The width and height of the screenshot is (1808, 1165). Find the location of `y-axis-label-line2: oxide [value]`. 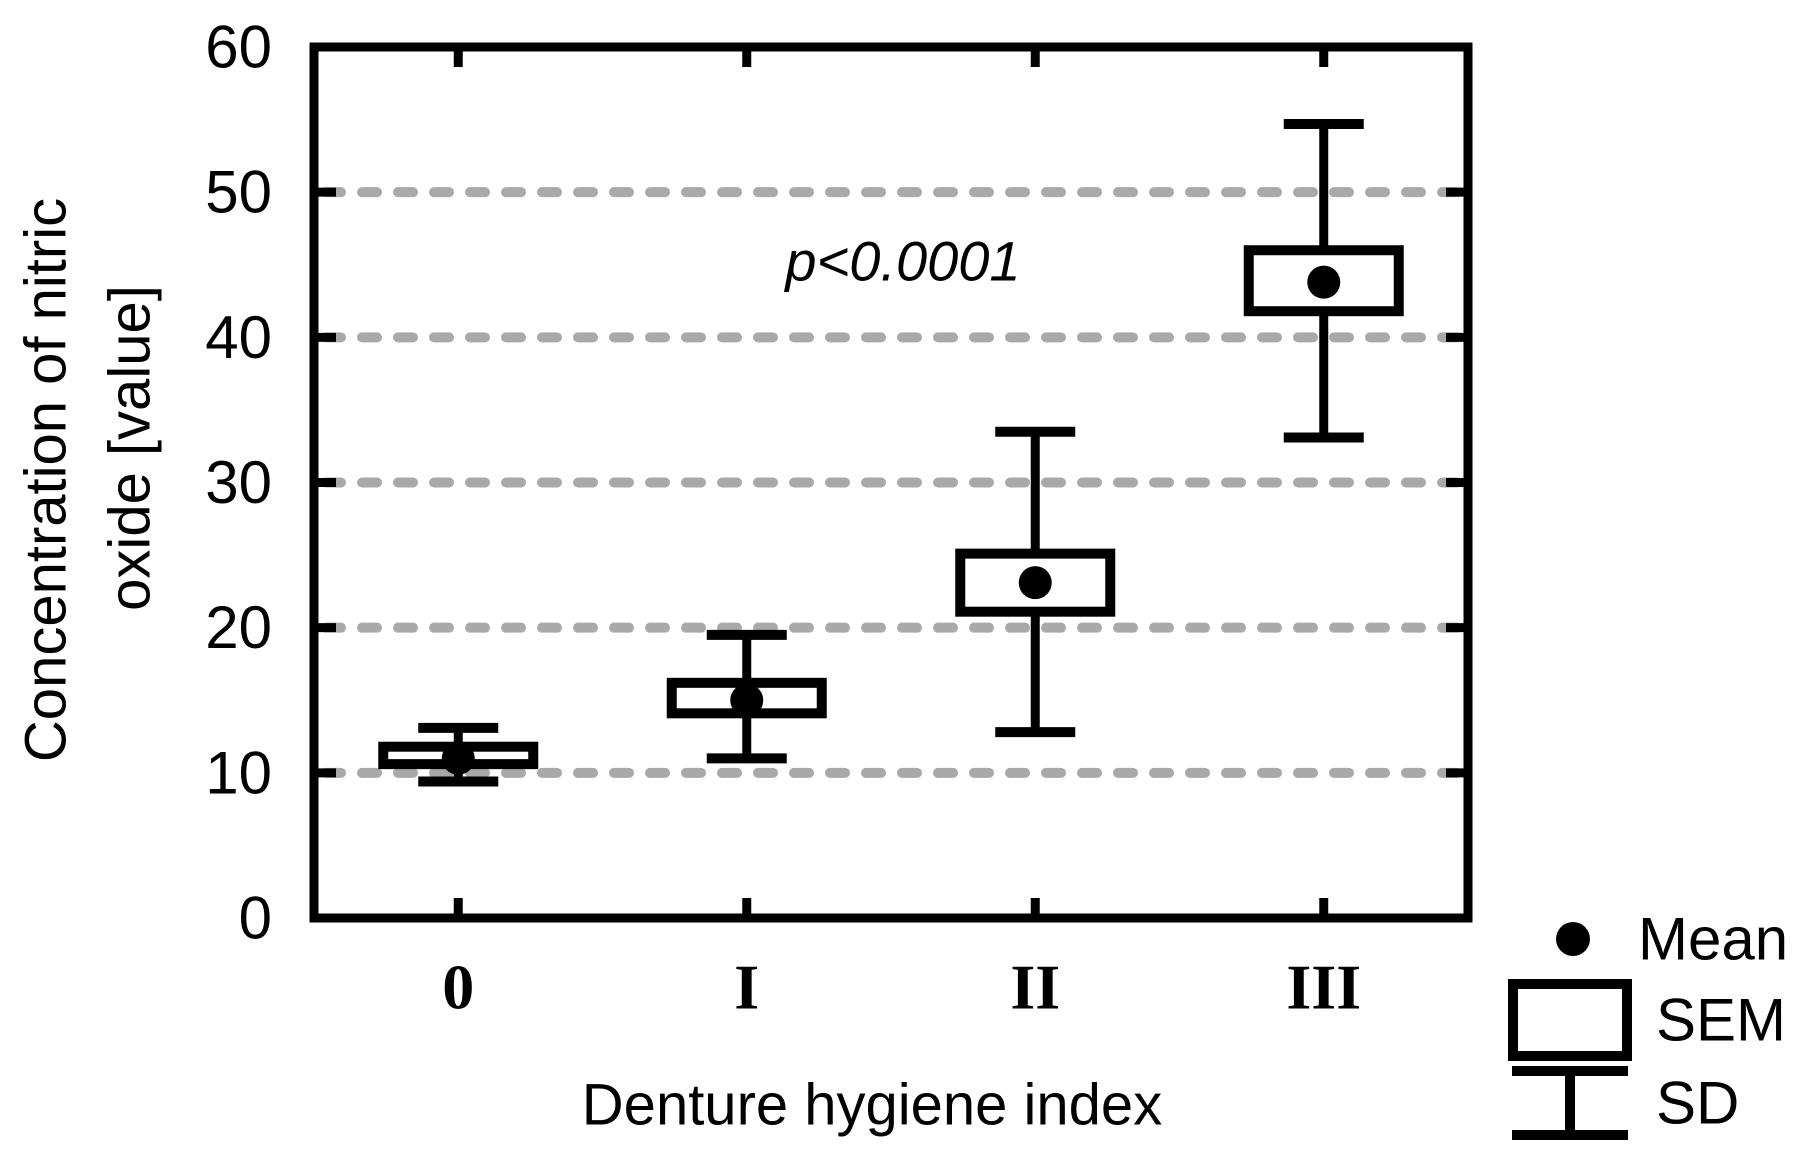

y-axis-label-line2: oxide [value] is located at coordinates (130, 448).